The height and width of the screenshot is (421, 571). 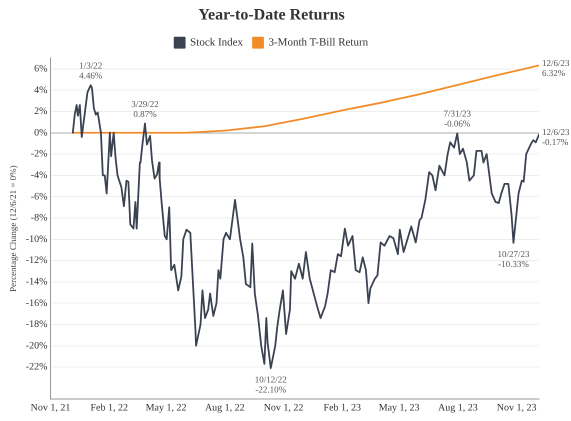 What do you see at coordinates (91, 70) in the screenshot?
I see `annotation: 1/3/22 4.46%` at bounding box center [91, 70].